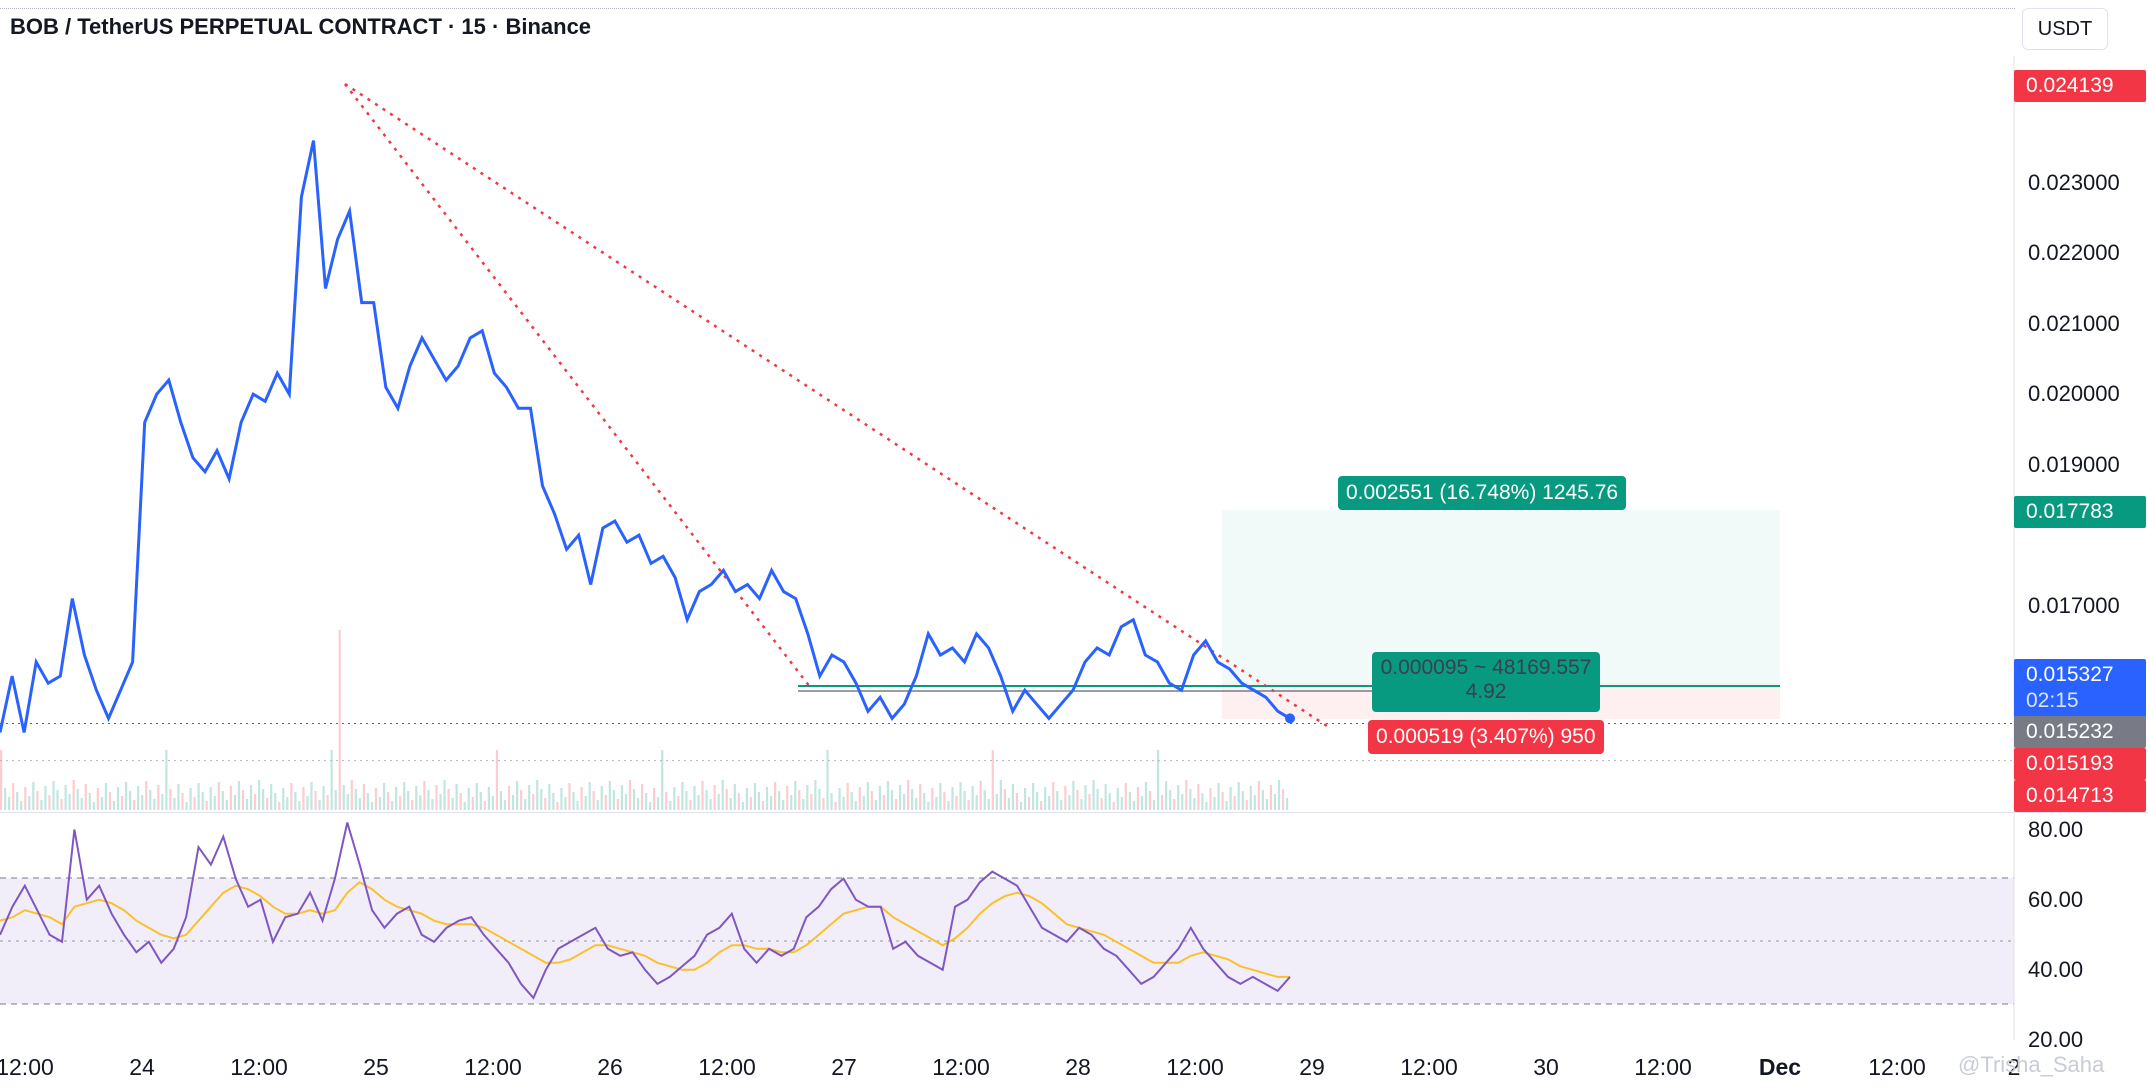  Describe the element at coordinates (2065, 29) in the screenshot. I see `currency-selector-button: USDT` at that location.